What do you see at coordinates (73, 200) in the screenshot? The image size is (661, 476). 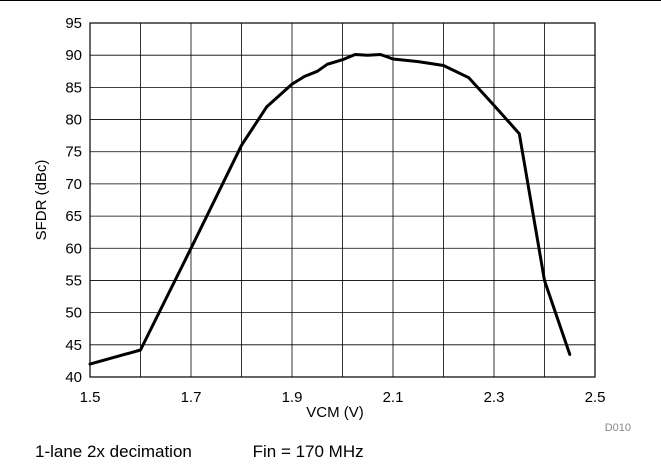 I see `y-tick-labels: 40 45 50 55 60 65 70 75 80 85 90 95` at bounding box center [73, 200].